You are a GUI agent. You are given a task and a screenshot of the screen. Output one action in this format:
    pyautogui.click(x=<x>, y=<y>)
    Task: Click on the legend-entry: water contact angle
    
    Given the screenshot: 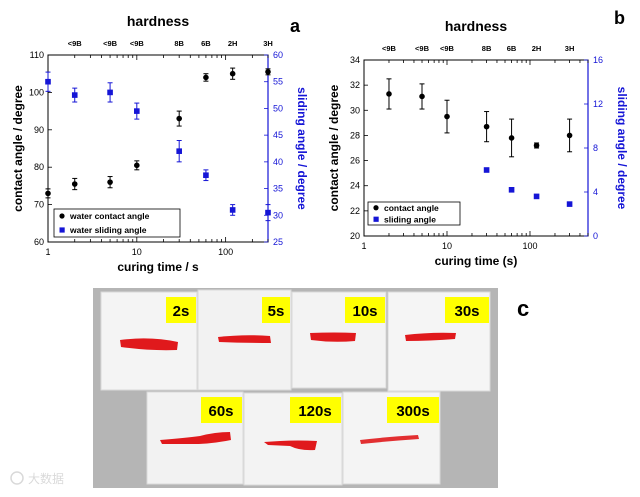 What is the action you would take?
    pyautogui.click(x=109, y=216)
    